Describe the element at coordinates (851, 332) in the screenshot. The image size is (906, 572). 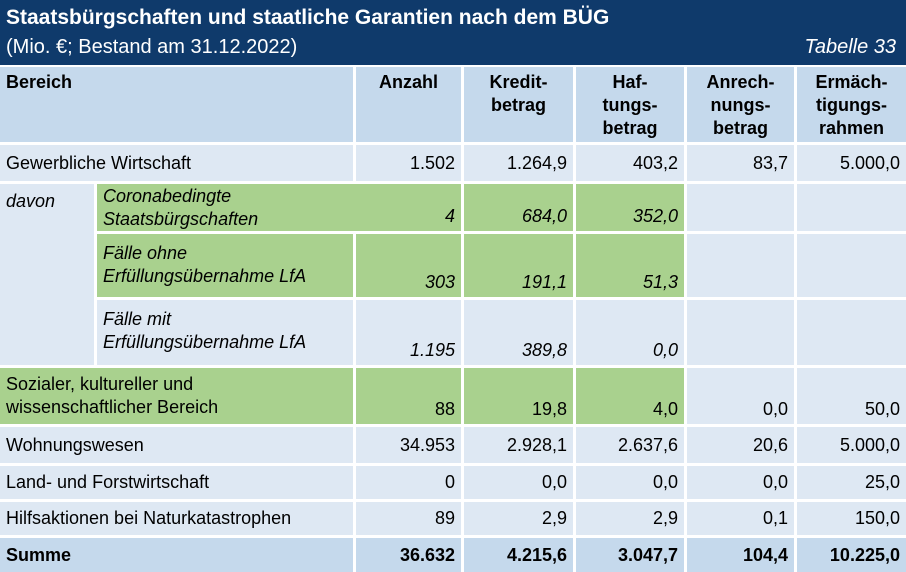
I see `cell-mit-ermaechtigung` at that location.